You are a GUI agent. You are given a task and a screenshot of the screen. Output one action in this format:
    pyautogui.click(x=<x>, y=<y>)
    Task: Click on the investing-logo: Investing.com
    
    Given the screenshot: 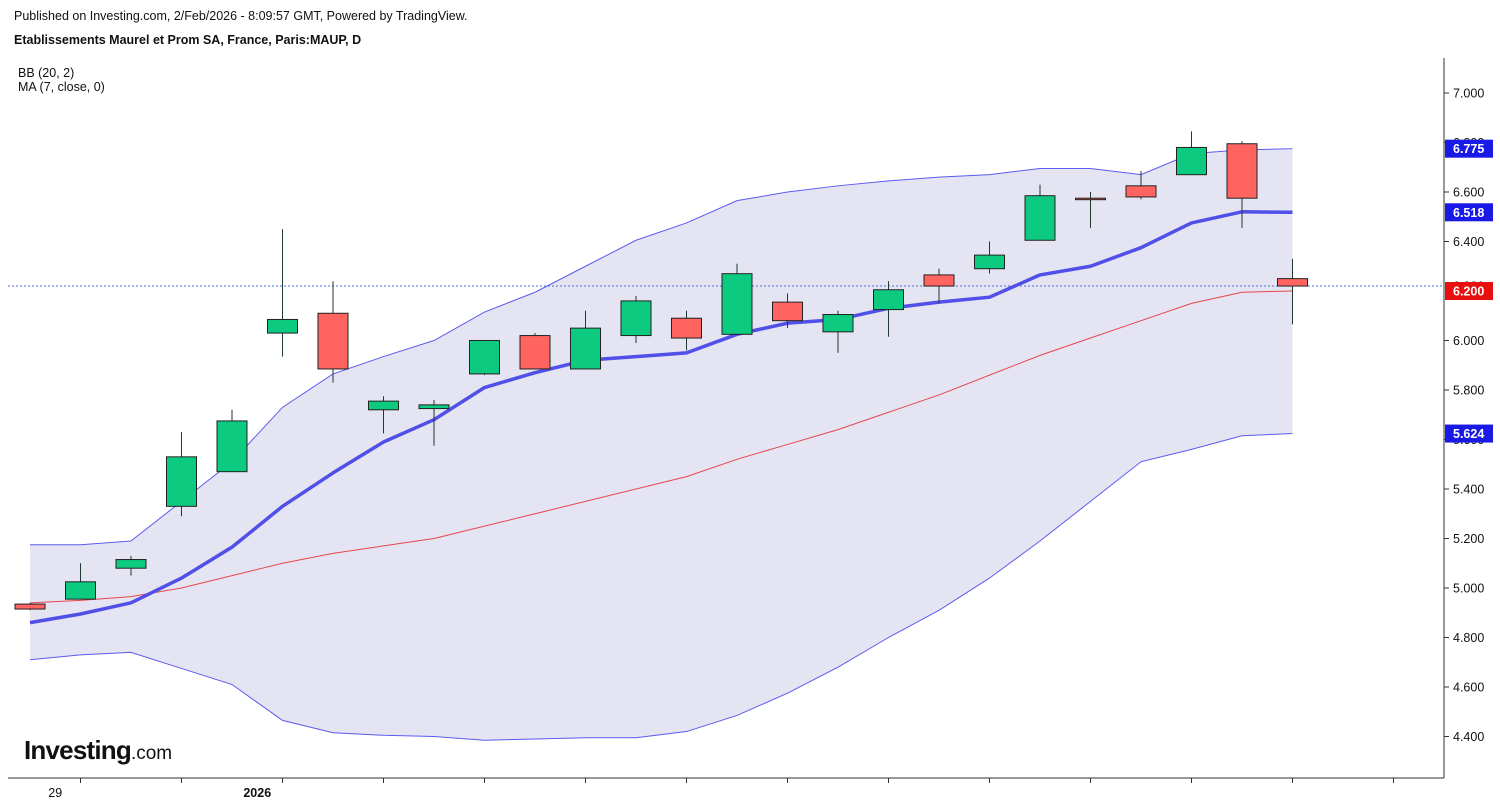 What is the action you would take?
    pyautogui.click(x=98, y=750)
    